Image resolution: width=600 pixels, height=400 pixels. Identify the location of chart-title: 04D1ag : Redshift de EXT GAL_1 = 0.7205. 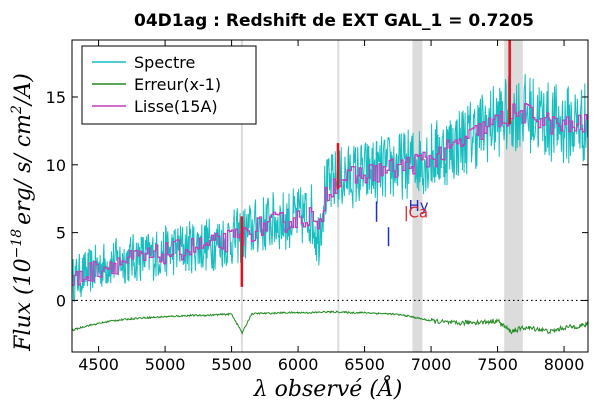
(334, 21).